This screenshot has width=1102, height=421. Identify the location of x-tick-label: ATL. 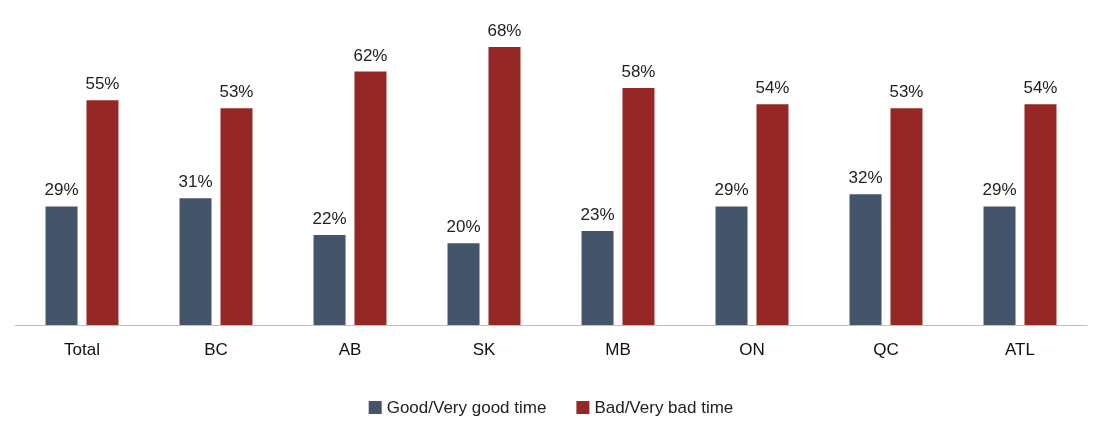
(1020, 349).